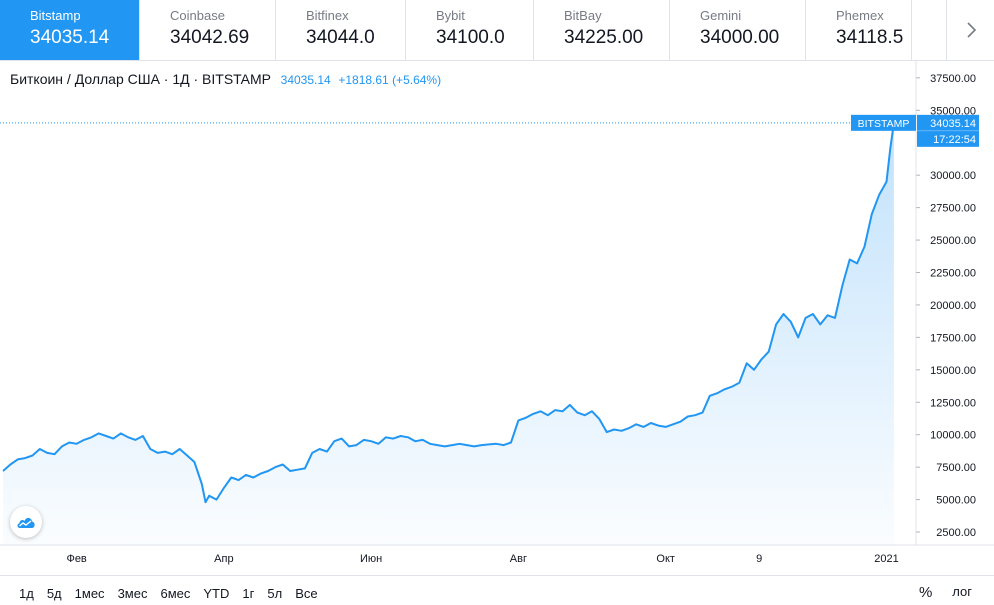 This screenshot has width=994, height=605. Describe the element at coordinates (306, 593) in the screenshot. I see `range-all: Все` at that location.